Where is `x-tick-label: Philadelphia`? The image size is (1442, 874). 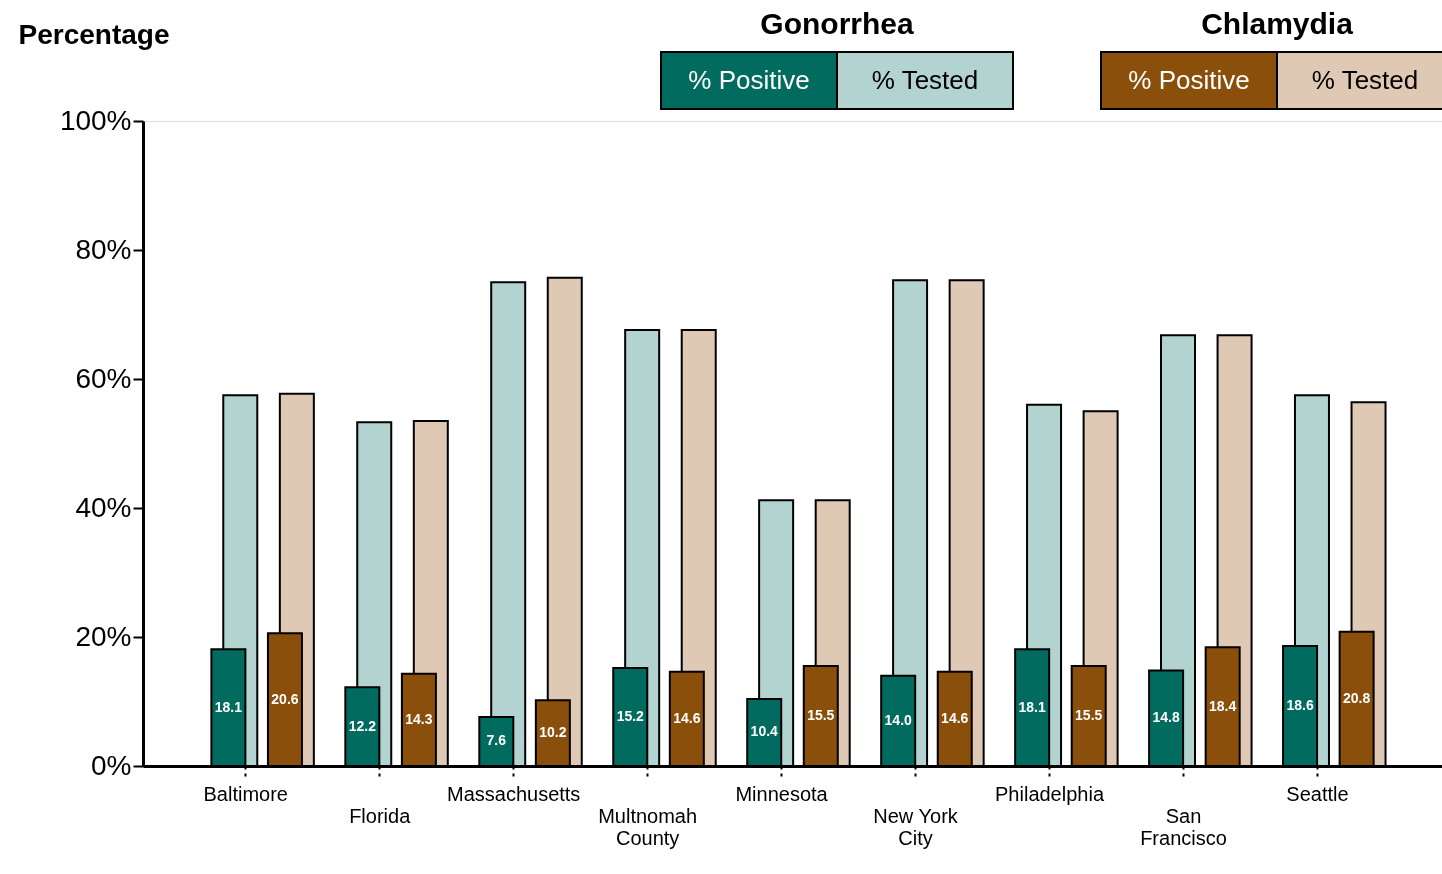 x-tick-label: Philadelphia is located at coordinates (1050, 793).